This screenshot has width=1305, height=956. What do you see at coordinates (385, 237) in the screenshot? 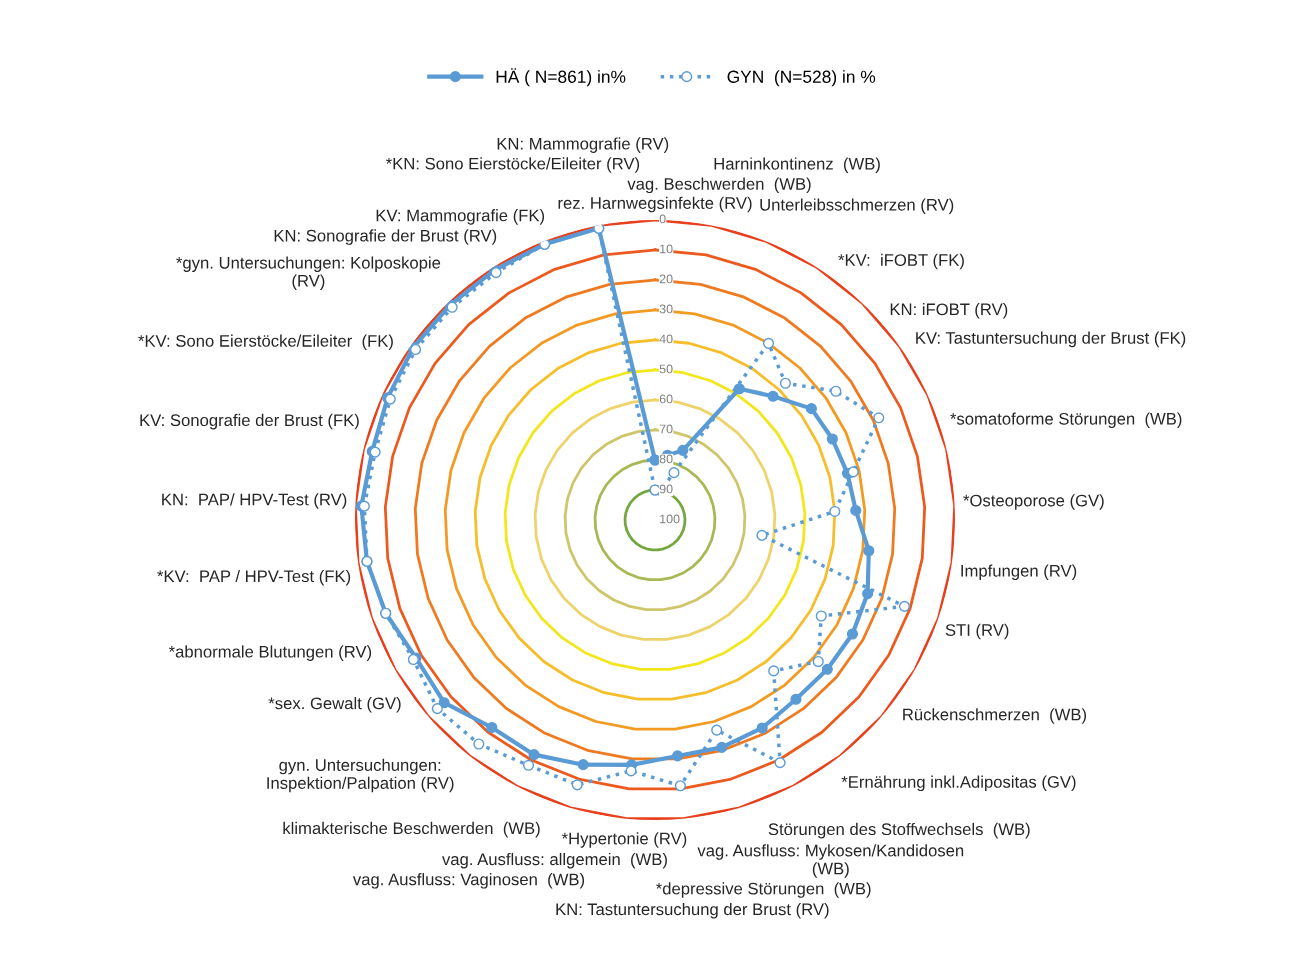
I see `spoke-label: KN: Sonografie der Brust (RV)` at bounding box center [385, 237].